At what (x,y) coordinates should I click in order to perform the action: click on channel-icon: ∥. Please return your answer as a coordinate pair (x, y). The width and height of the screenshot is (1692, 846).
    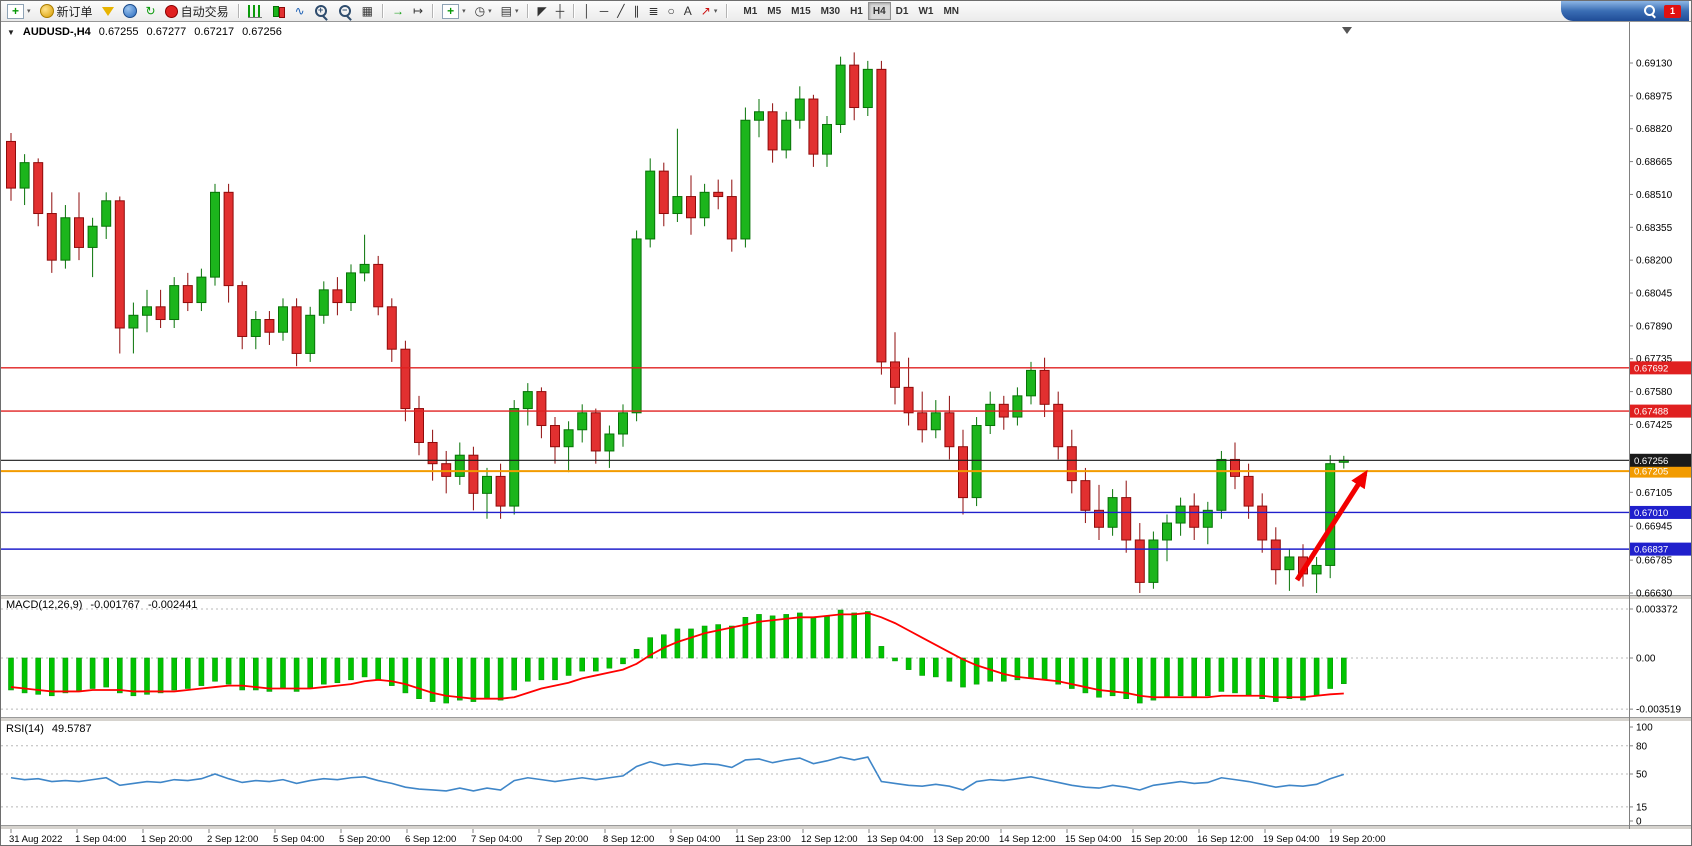
    Looking at the image, I should click on (636, 11).